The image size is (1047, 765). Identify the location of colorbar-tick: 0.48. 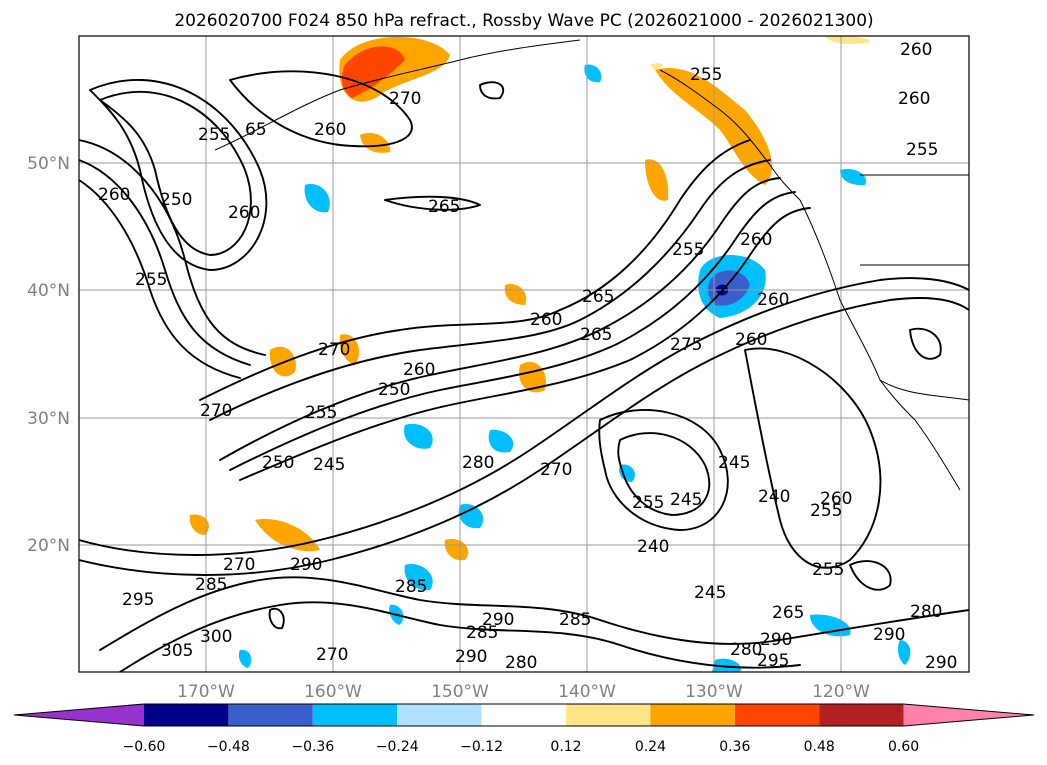
(819, 747).